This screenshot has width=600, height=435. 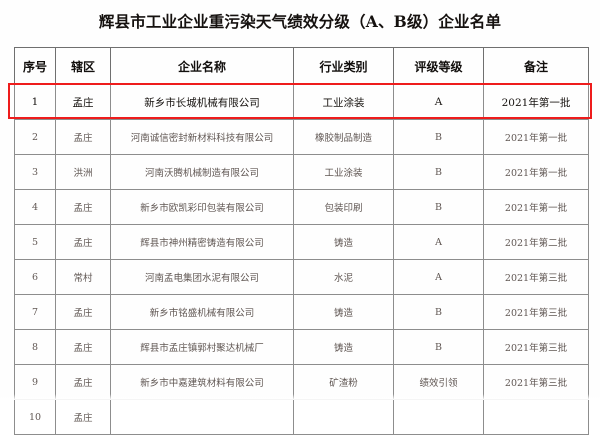 What do you see at coordinates (202, 417) in the screenshot?
I see `table-cell-name` at bounding box center [202, 417].